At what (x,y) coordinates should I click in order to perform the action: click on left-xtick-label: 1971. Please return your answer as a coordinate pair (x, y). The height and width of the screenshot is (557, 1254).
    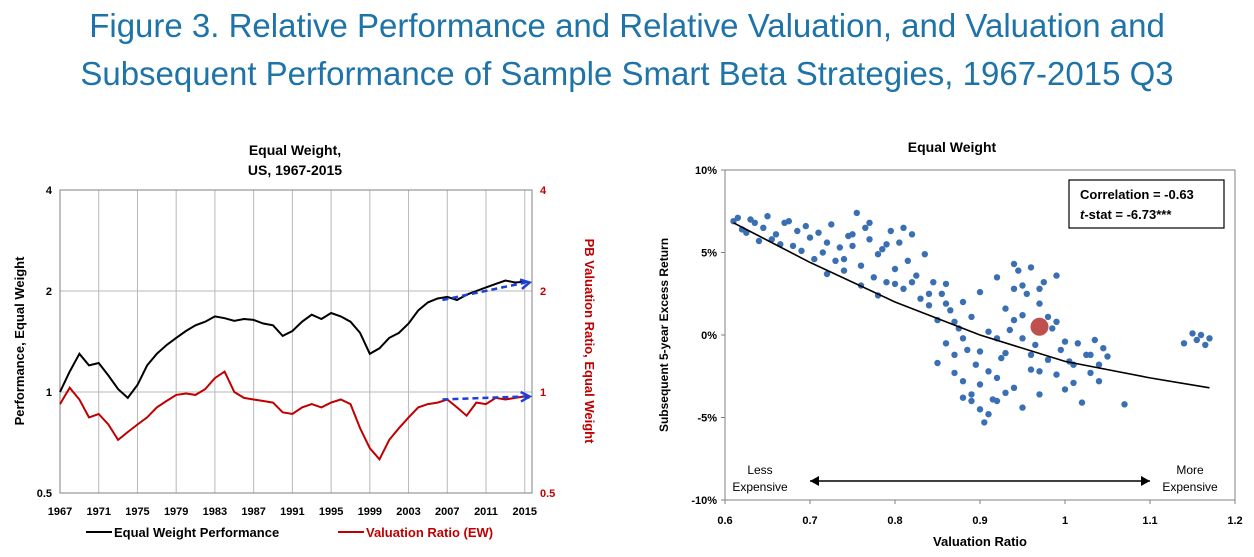
    Looking at the image, I should click on (98, 512).